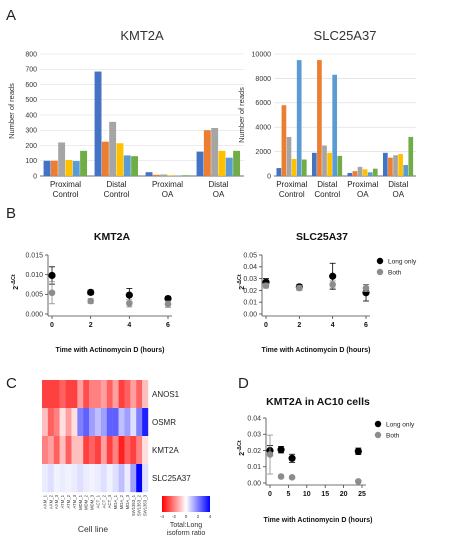 Image resolution: width=456 pixels, height=550 pixels. I want to click on y-tick-label: 4000, so click(263, 128).